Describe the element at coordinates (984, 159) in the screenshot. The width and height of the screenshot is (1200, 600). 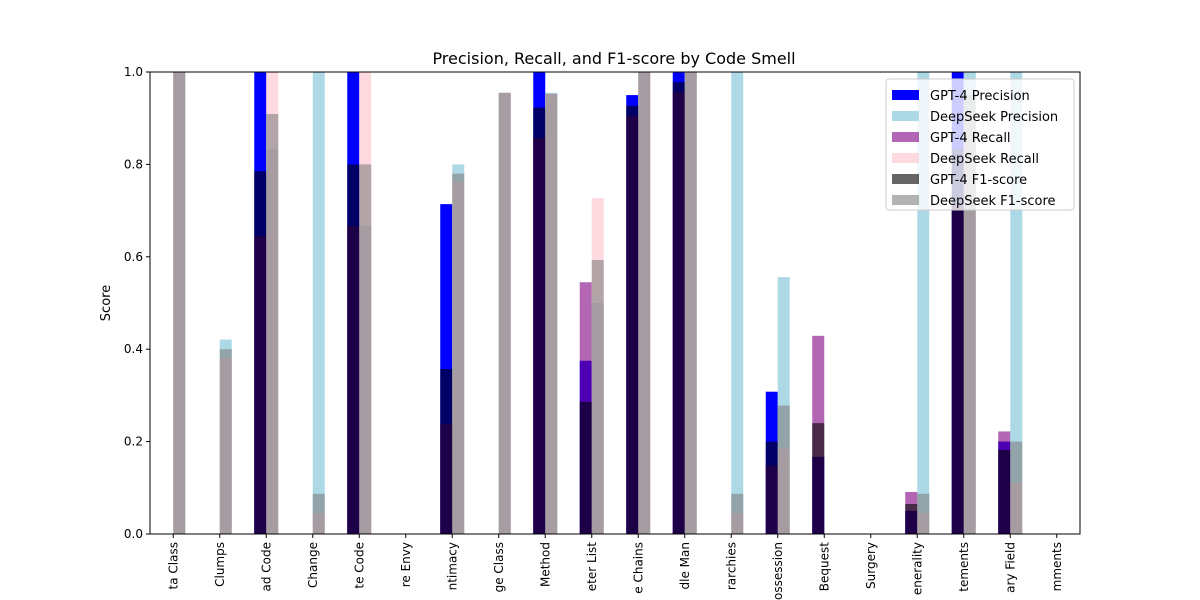
I see `legend-label: DeepSeek Recall` at that location.